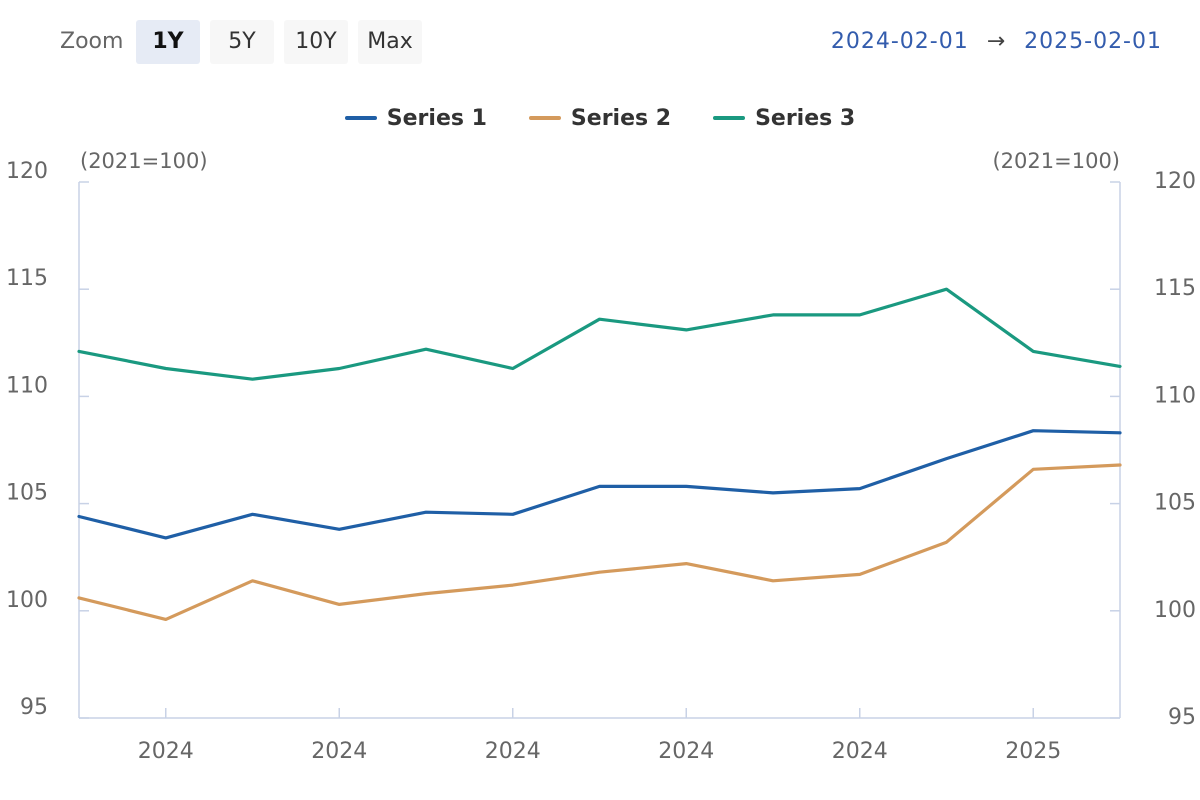 This screenshot has width=1200, height=800. Describe the element at coordinates (621, 118) in the screenshot. I see `legend-label: Series 2` at that location.